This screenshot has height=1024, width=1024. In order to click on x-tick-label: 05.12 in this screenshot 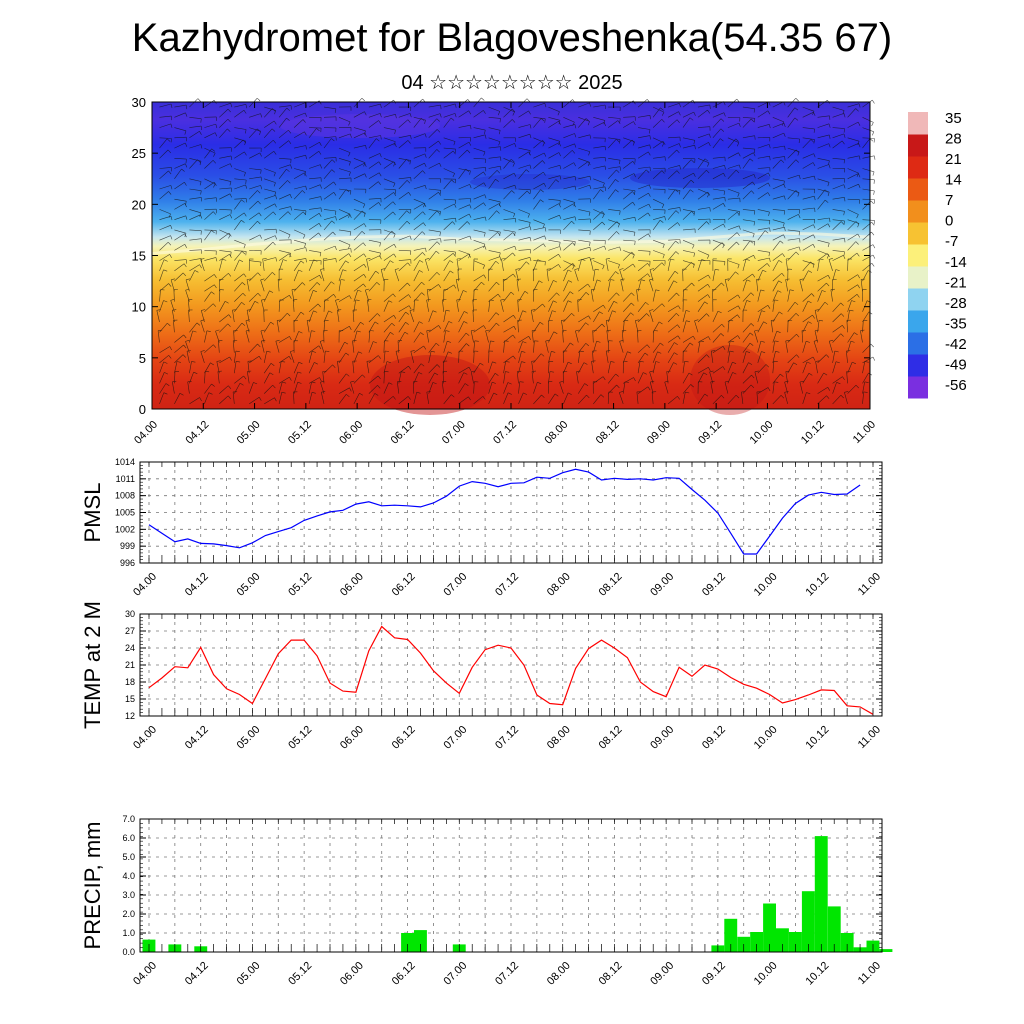, I will do `click(300, 738)`.